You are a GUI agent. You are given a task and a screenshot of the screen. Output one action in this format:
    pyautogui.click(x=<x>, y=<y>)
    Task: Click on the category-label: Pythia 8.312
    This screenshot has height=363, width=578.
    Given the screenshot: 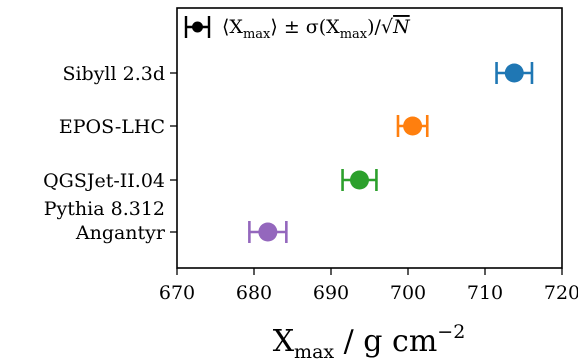 What is the action you would take?
    pyautogui.click(x=104, y=209)
    